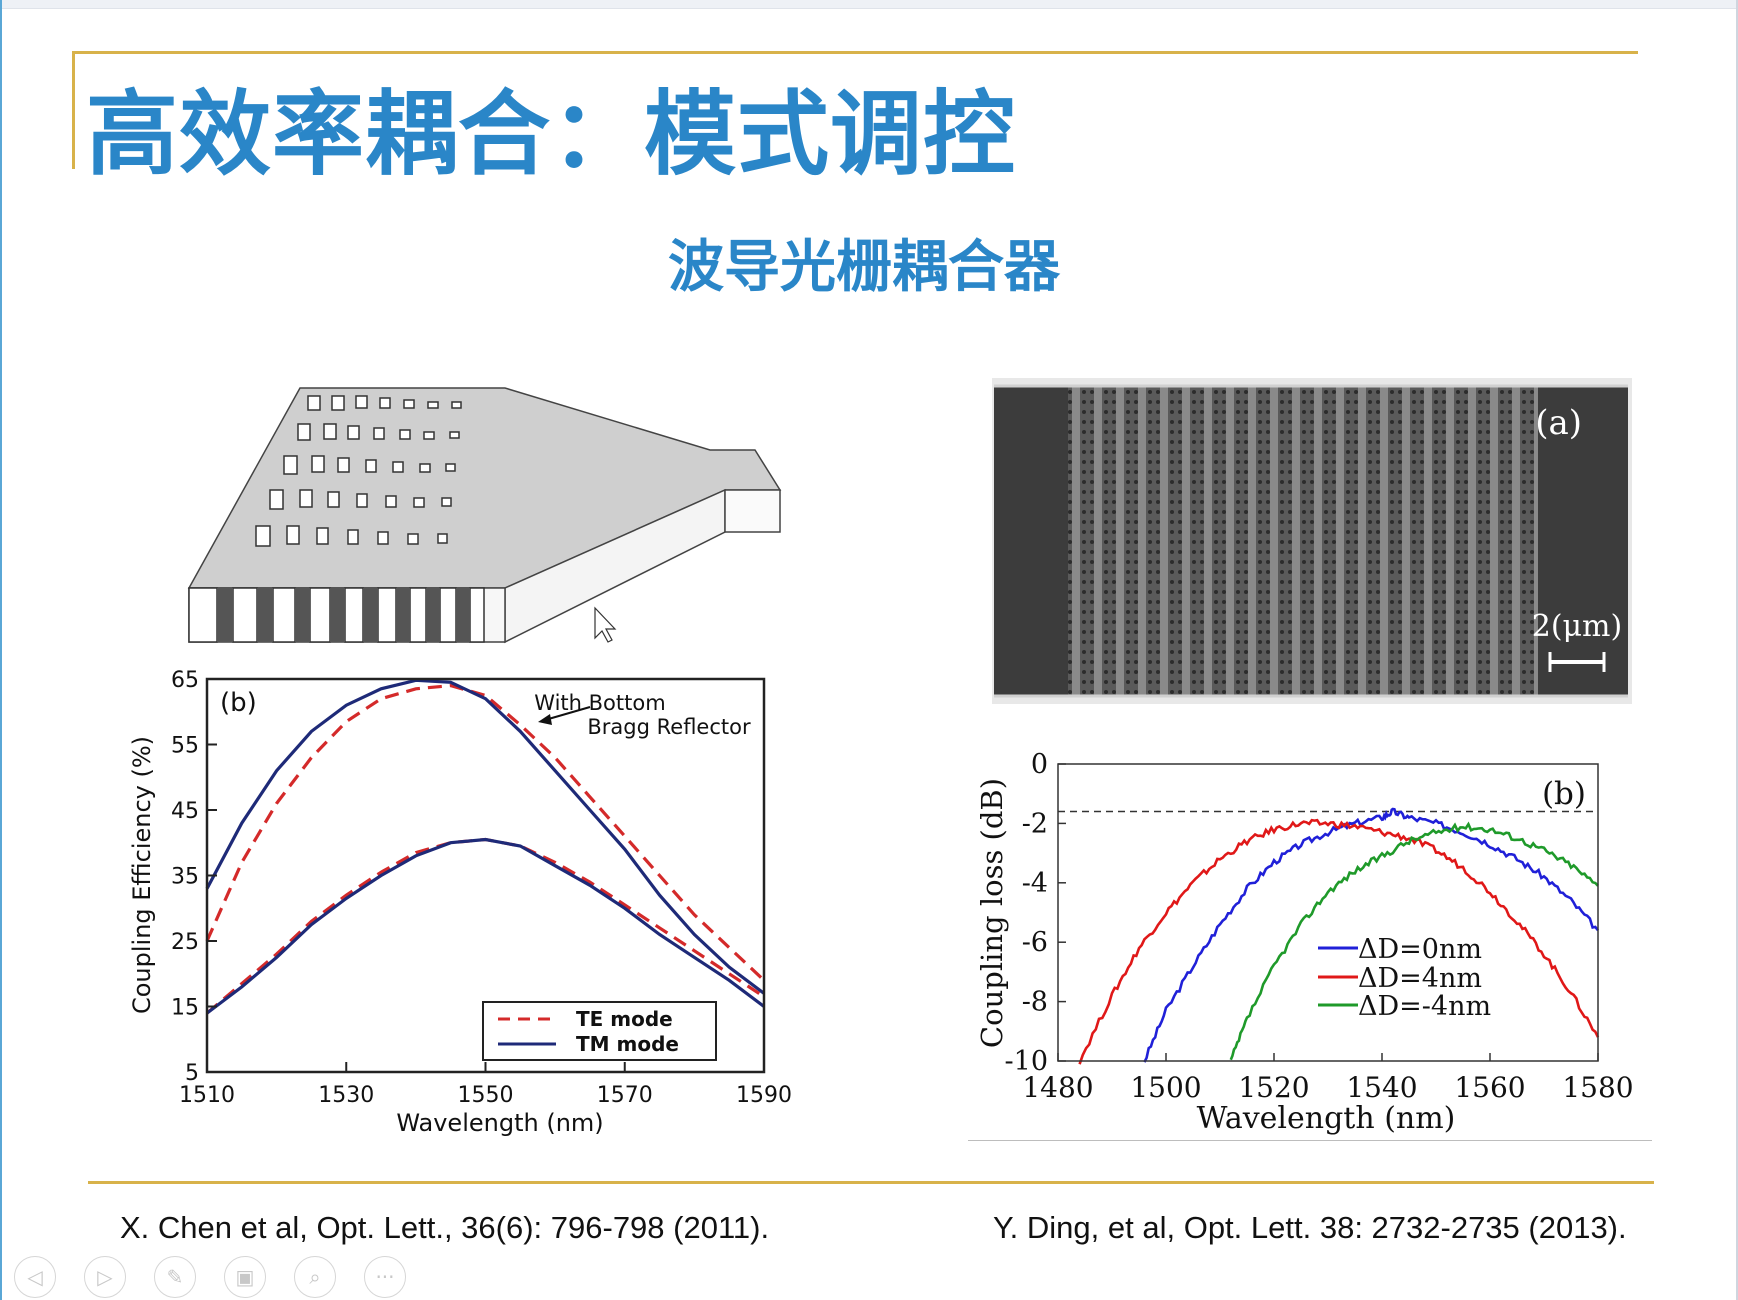  Describe the element at coordinates (35, 1277) in the screenshot. I see `prev-icon: ◁` at that location.